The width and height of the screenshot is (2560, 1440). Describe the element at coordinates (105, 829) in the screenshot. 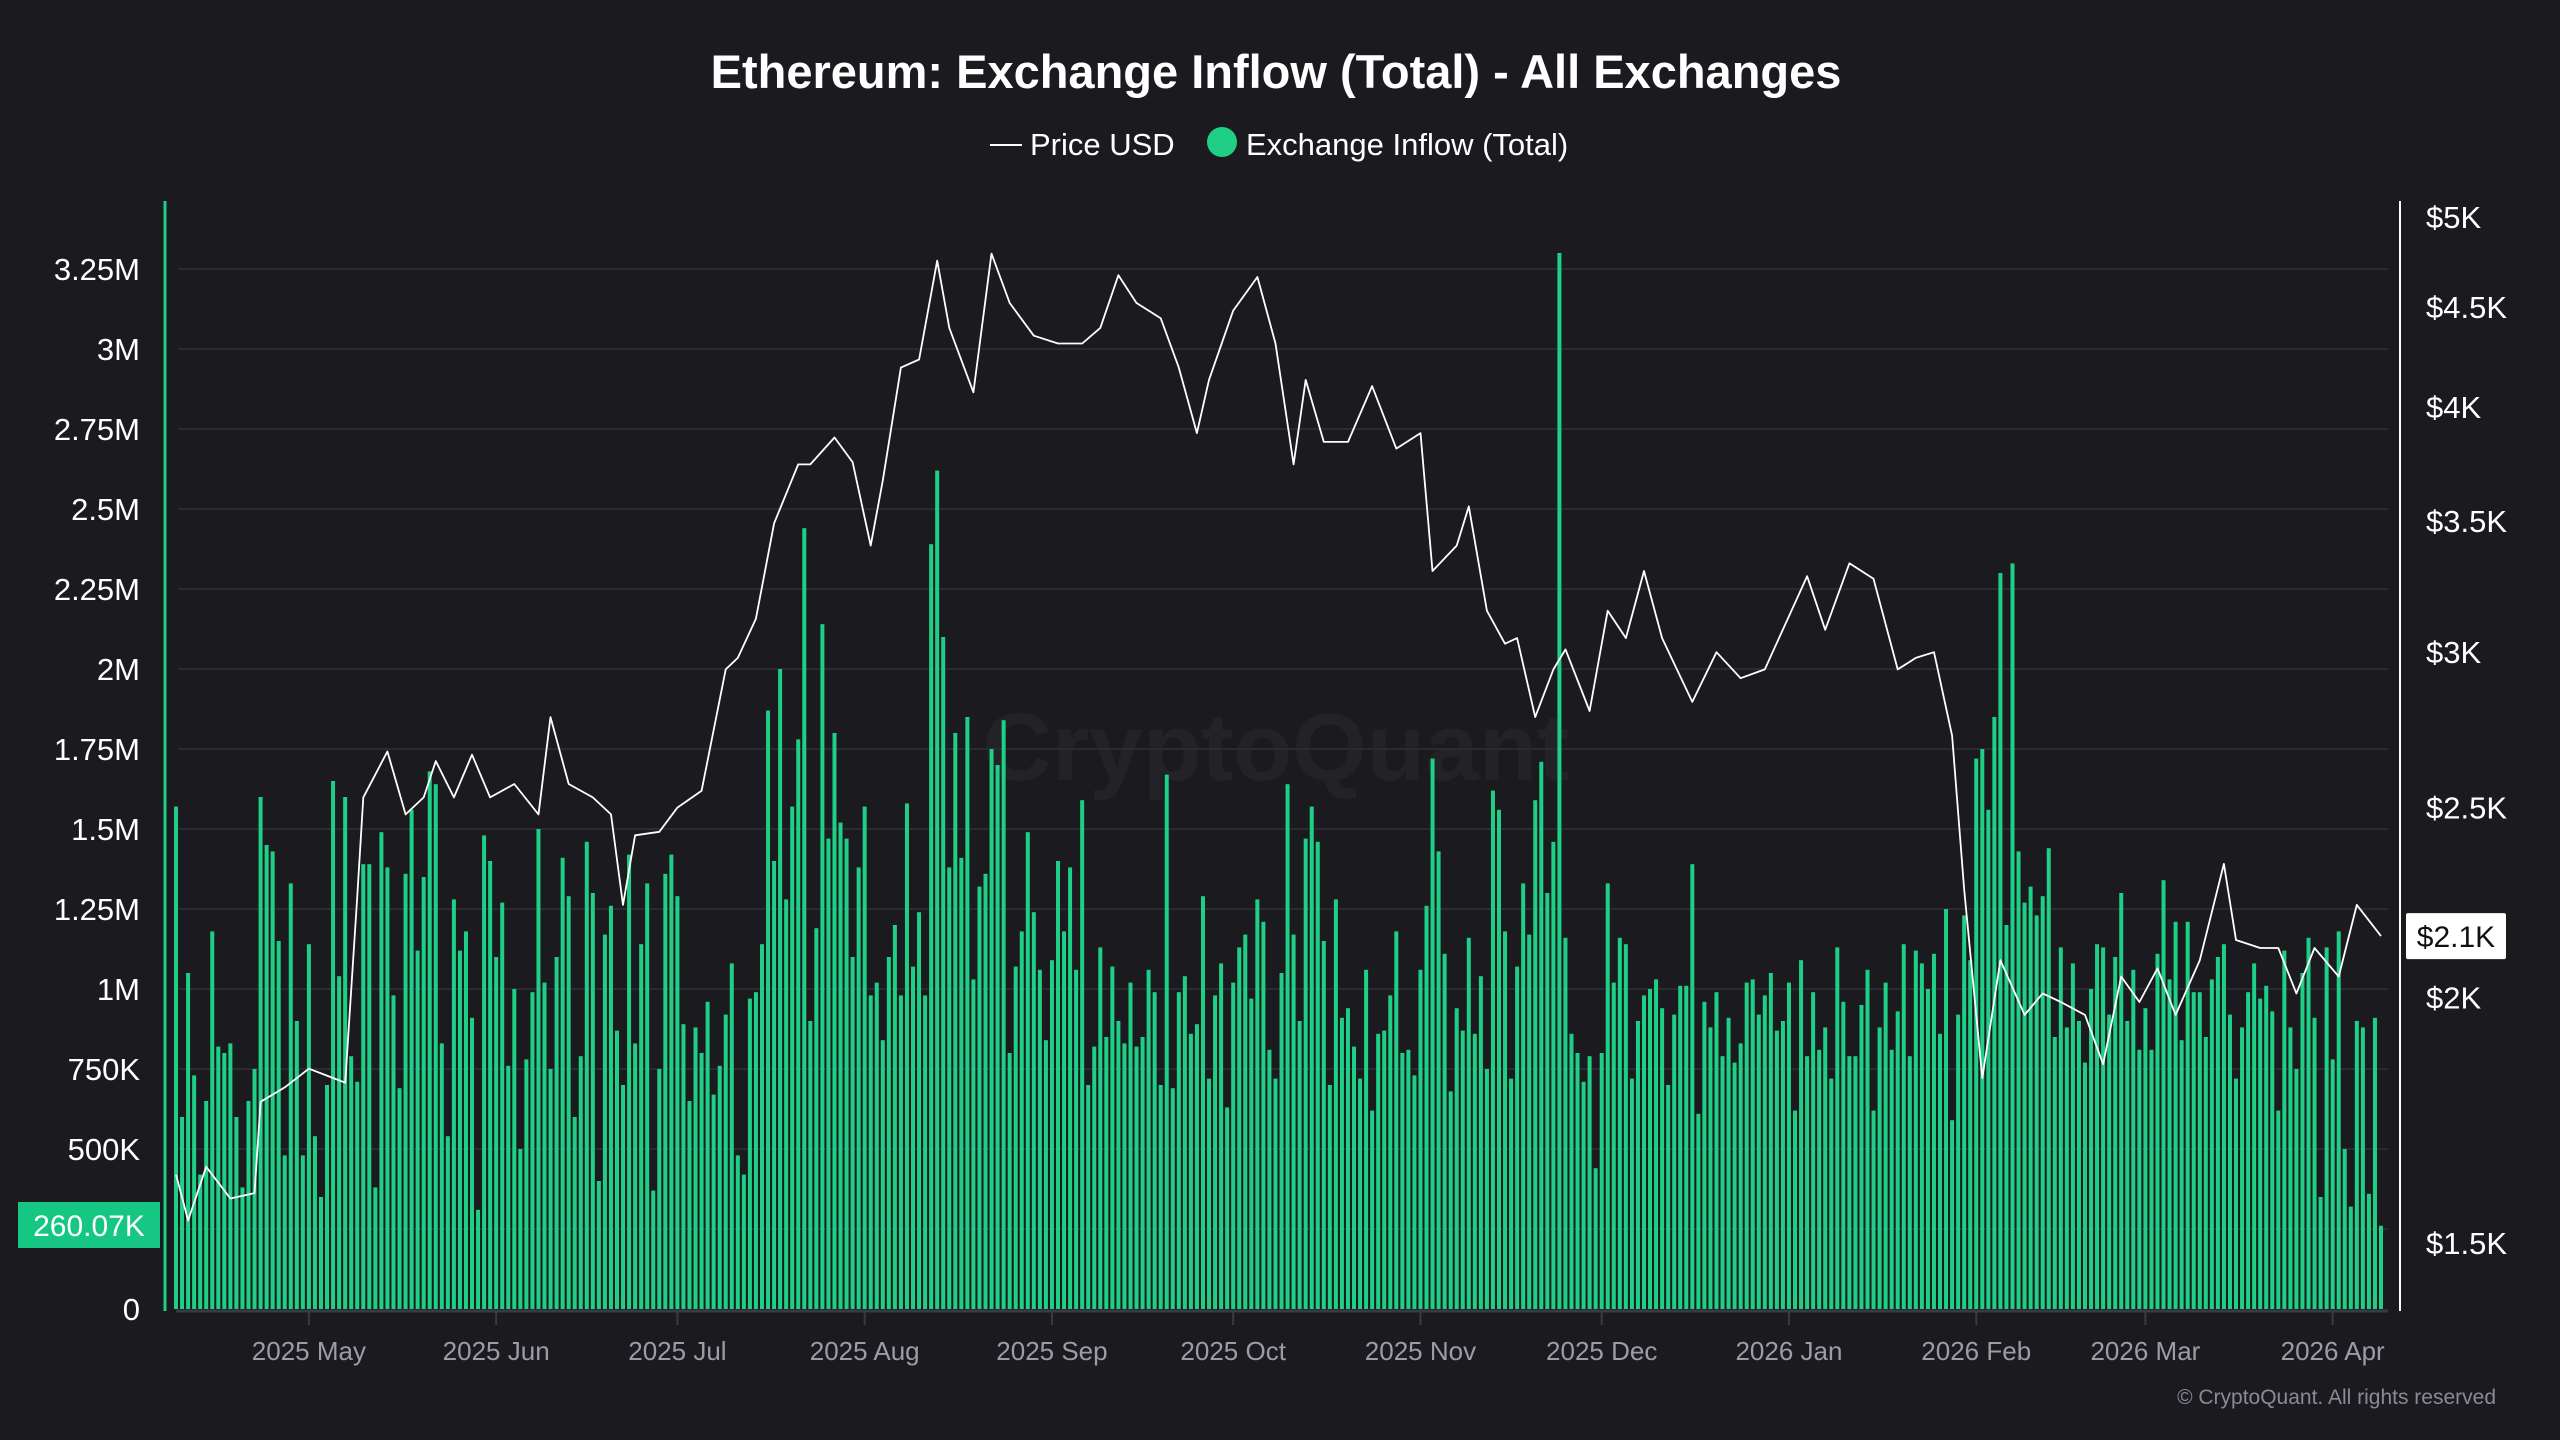

I see `left-tick-label: 1.5M` at that location.